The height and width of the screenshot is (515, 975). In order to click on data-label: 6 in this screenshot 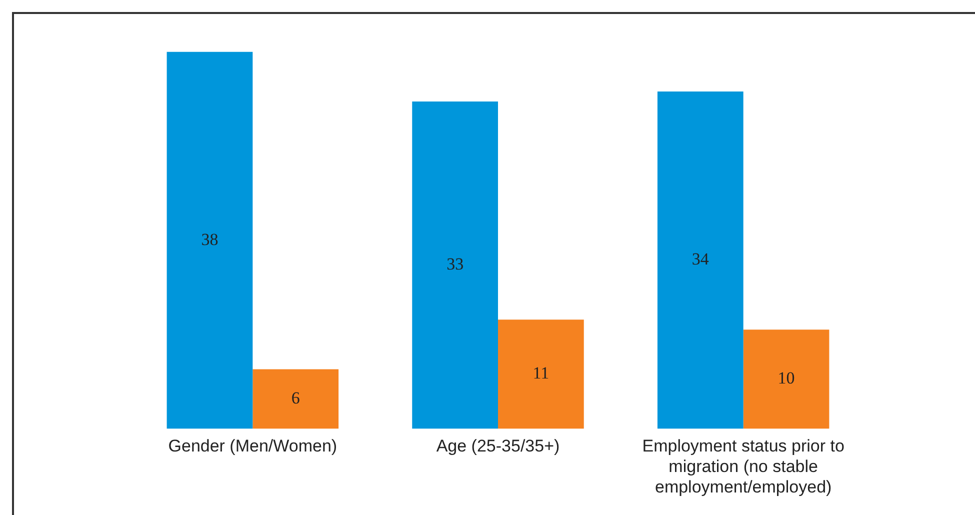, I will do `click(295, 398)`.